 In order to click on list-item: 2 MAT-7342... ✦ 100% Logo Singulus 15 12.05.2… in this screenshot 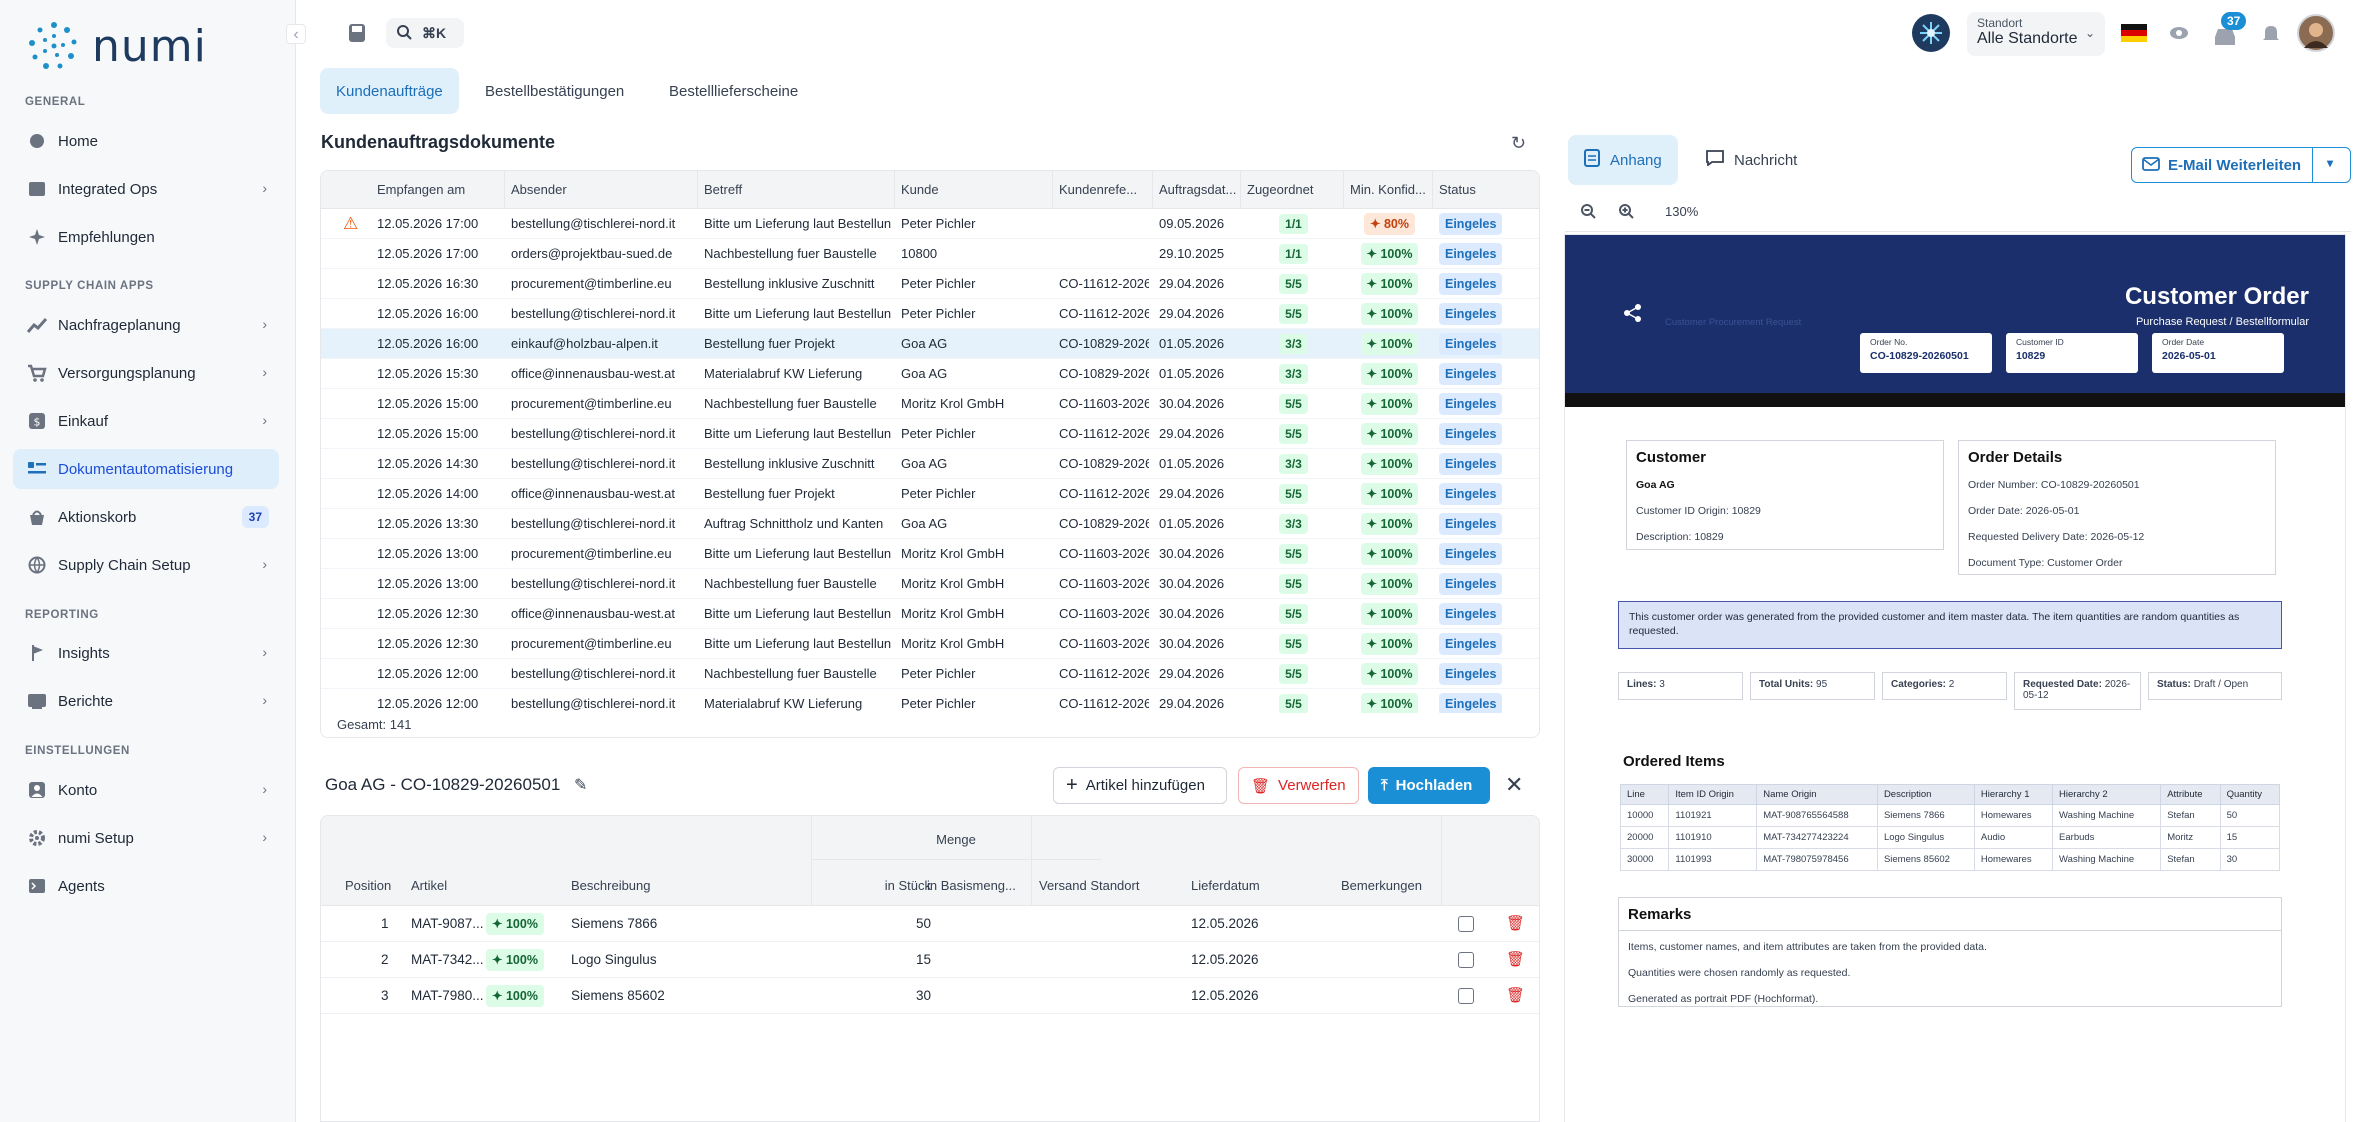, I will do `click(930, 960)`.